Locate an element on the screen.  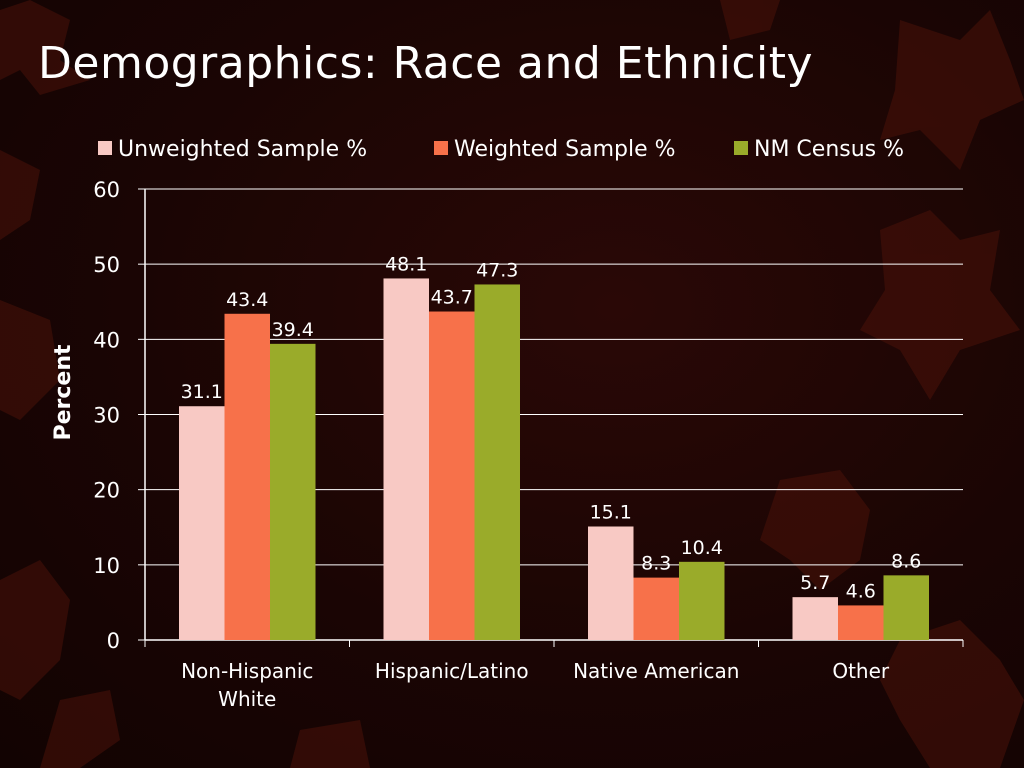
x-category-label: White is located at coordinates (247, 699).